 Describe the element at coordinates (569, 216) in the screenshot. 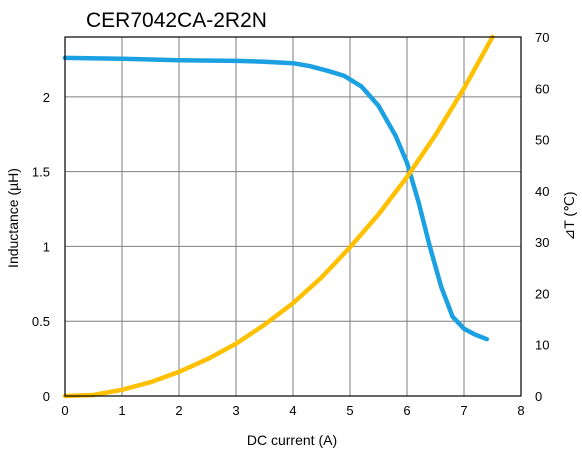

I see `y-right-axis-label: ⊿T (℃)` at that location.